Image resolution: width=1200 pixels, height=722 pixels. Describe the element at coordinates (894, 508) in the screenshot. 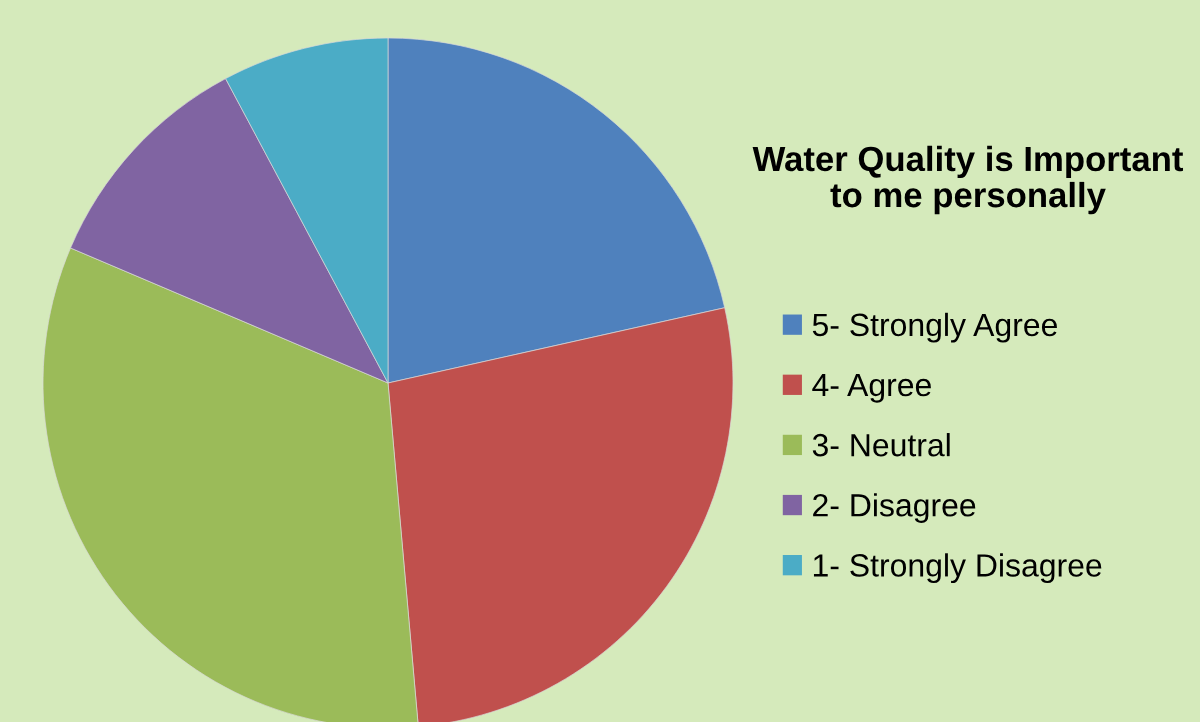

I see `legend-label: 2- Disagree` at that location.